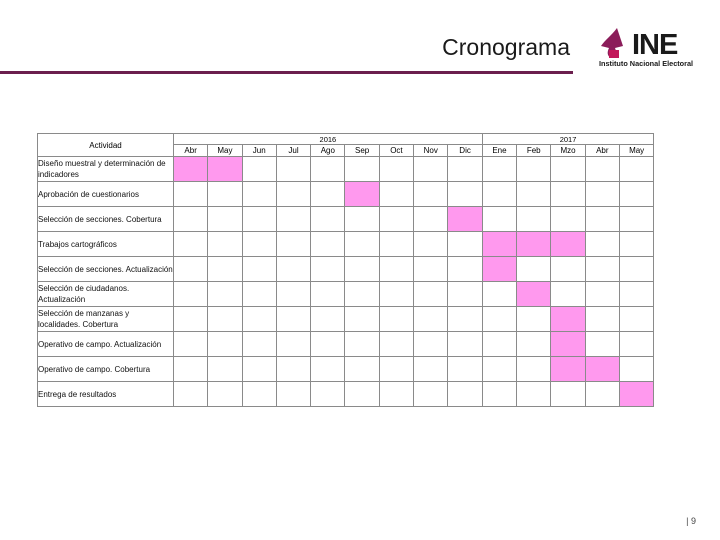  What do you see at coordinates (612, 43) in the screenshot?
I see `ine-logo-icon` at bounding box center [612, 43].